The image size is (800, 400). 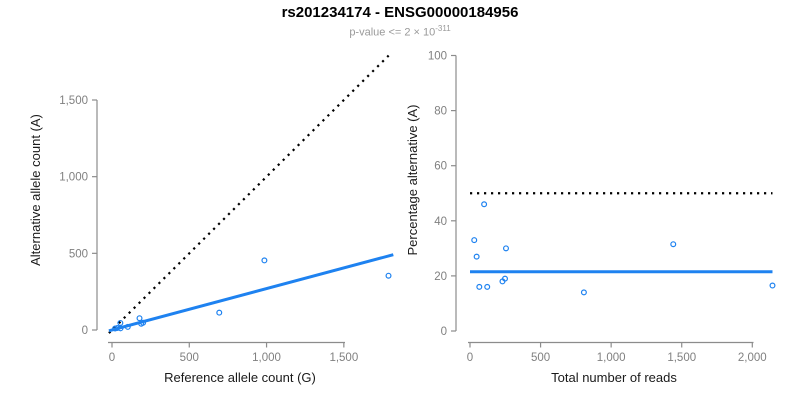 What do you see at coordinates (400, 12) in the screenshot?
I see `figure-title: rs201234174 - ENSG00000184956` at bounding box center [400, 12].